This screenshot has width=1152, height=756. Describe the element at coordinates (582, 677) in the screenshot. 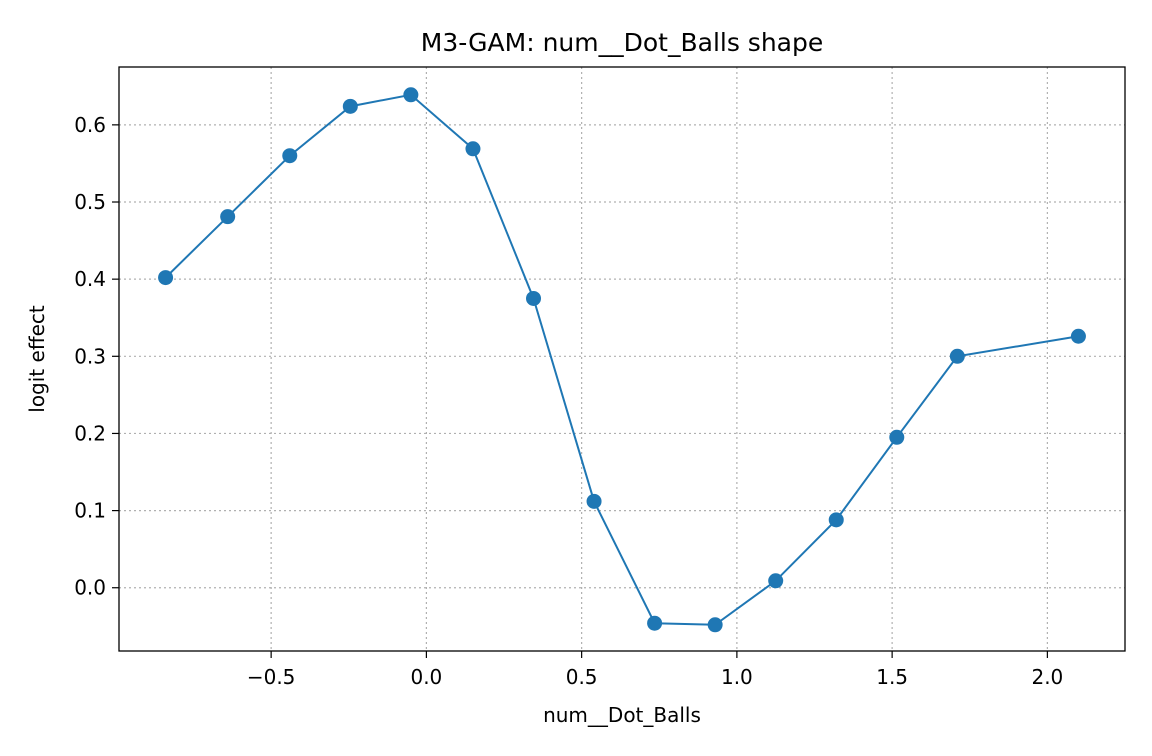

I see `x-tick-label: 0.5` at that location.